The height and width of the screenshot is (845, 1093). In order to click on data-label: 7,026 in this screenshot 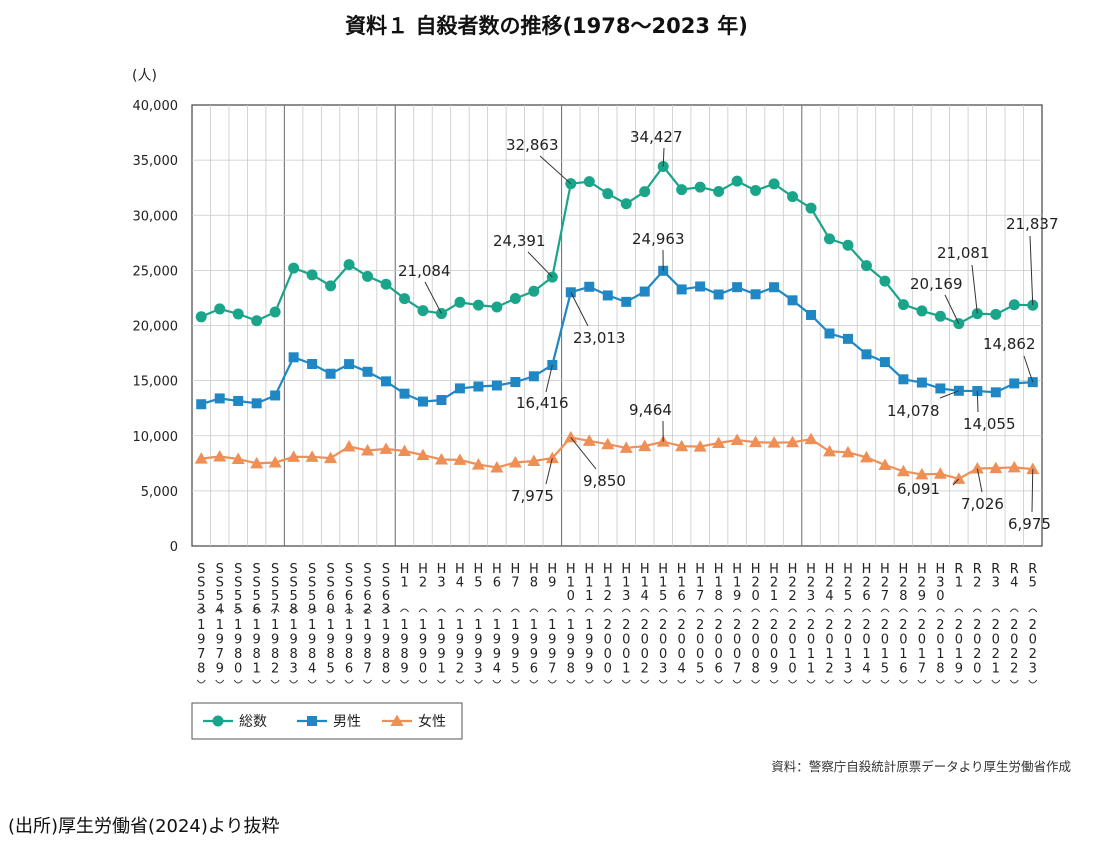, I will do `click(982, 504)`.